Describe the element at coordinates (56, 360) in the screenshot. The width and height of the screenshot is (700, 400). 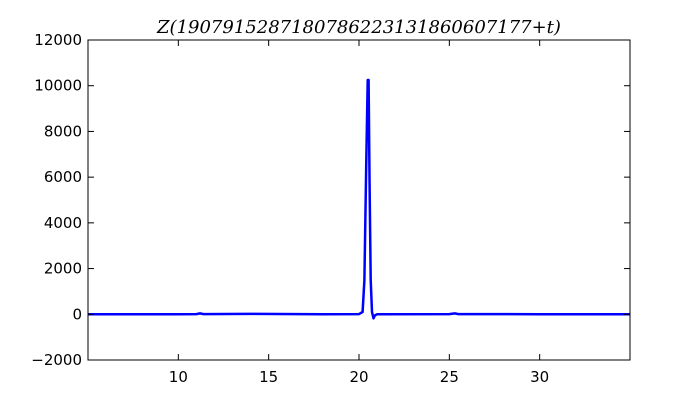
I see `y-tick-label: −2000` at that location.